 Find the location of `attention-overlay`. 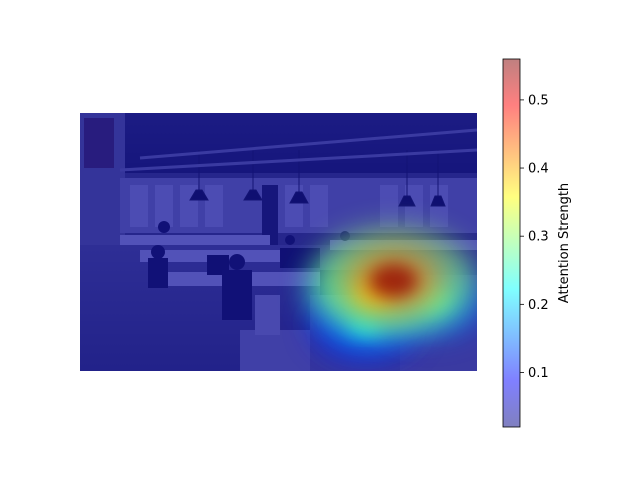

attention-overlay is located at coordinates (391, 294).